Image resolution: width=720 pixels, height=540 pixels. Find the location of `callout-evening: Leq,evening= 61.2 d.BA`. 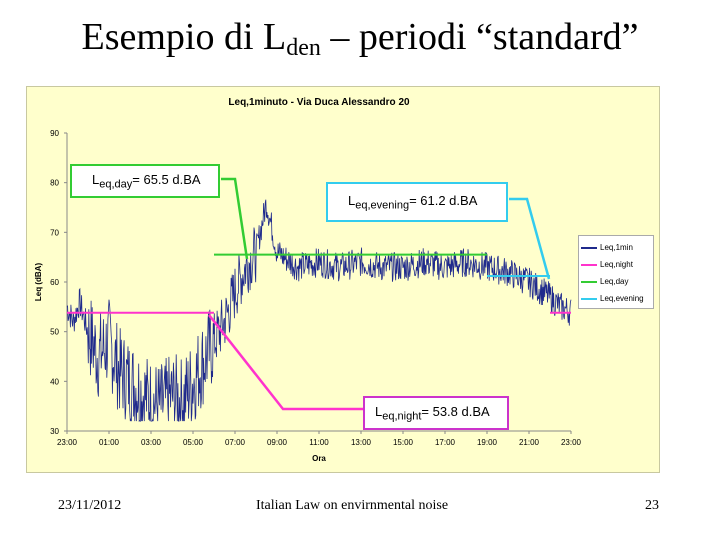

callout-evening: Leq,evening= 61.2 d.BA is located at coordinates (417, 202).